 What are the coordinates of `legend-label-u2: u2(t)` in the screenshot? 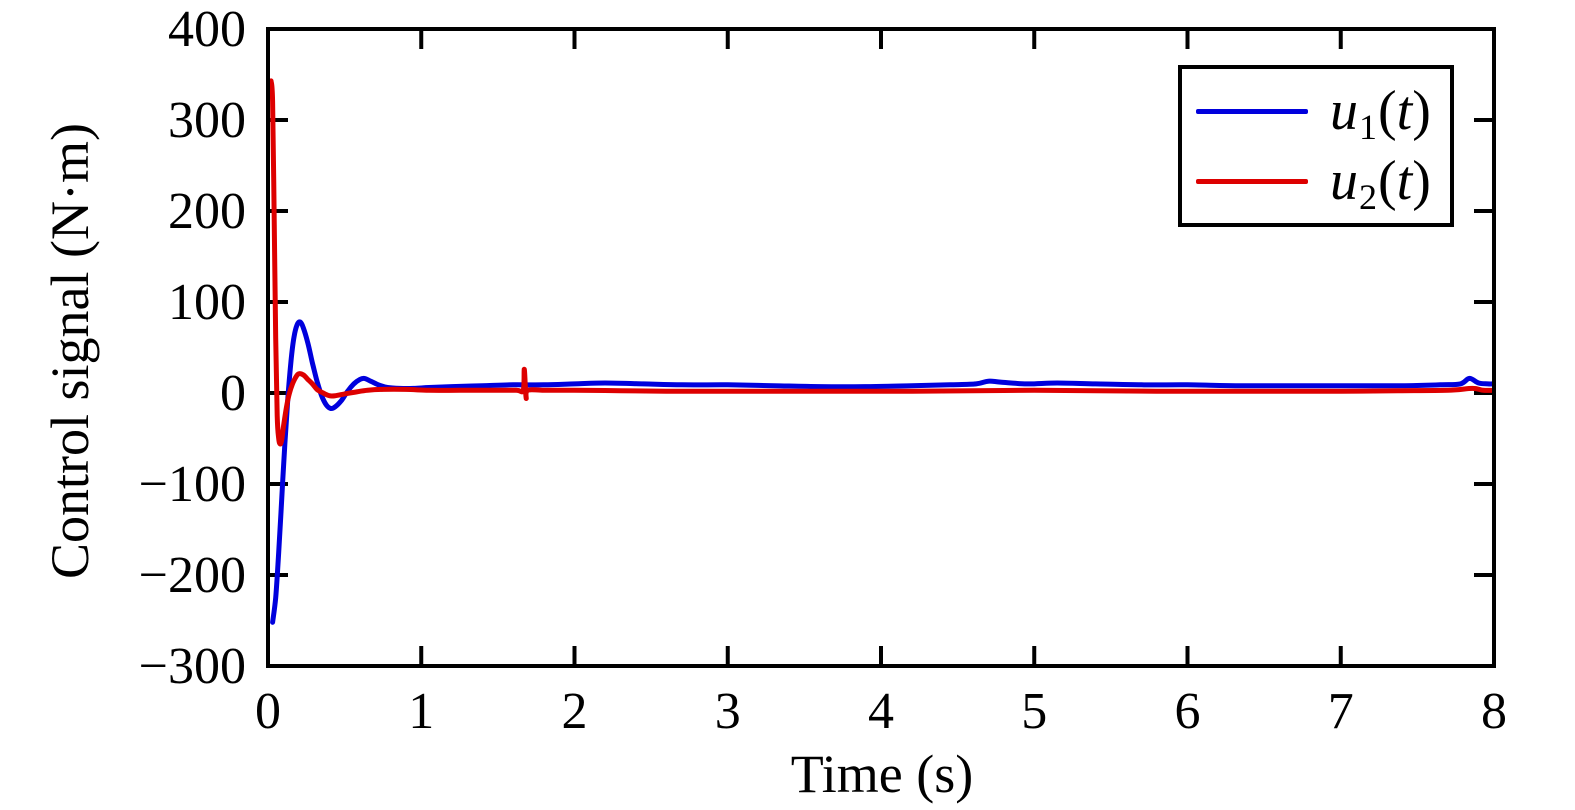 It's located at (1380, 182).